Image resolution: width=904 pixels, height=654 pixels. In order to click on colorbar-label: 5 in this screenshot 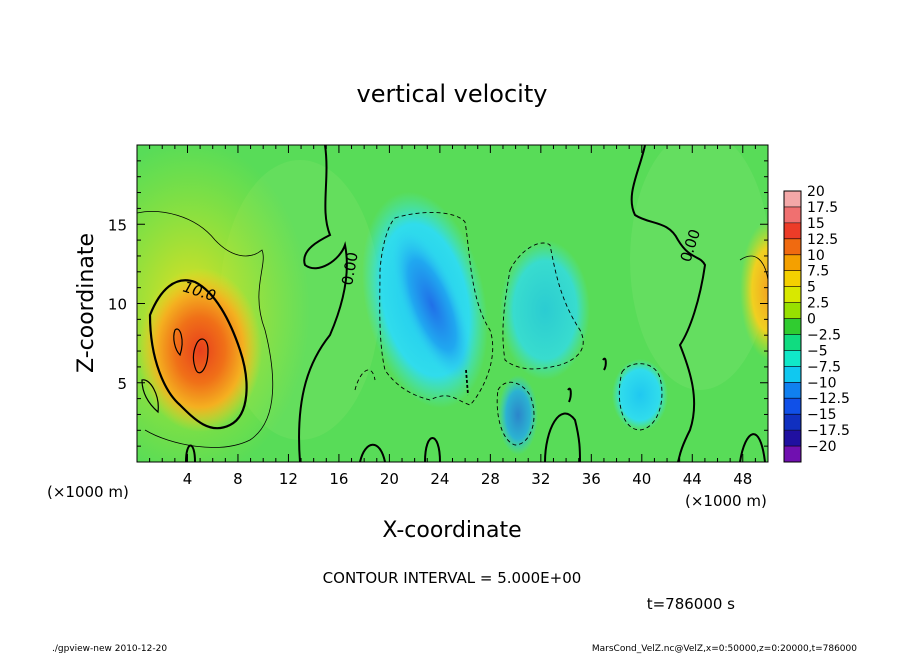, I will do `click(811, 288)`.